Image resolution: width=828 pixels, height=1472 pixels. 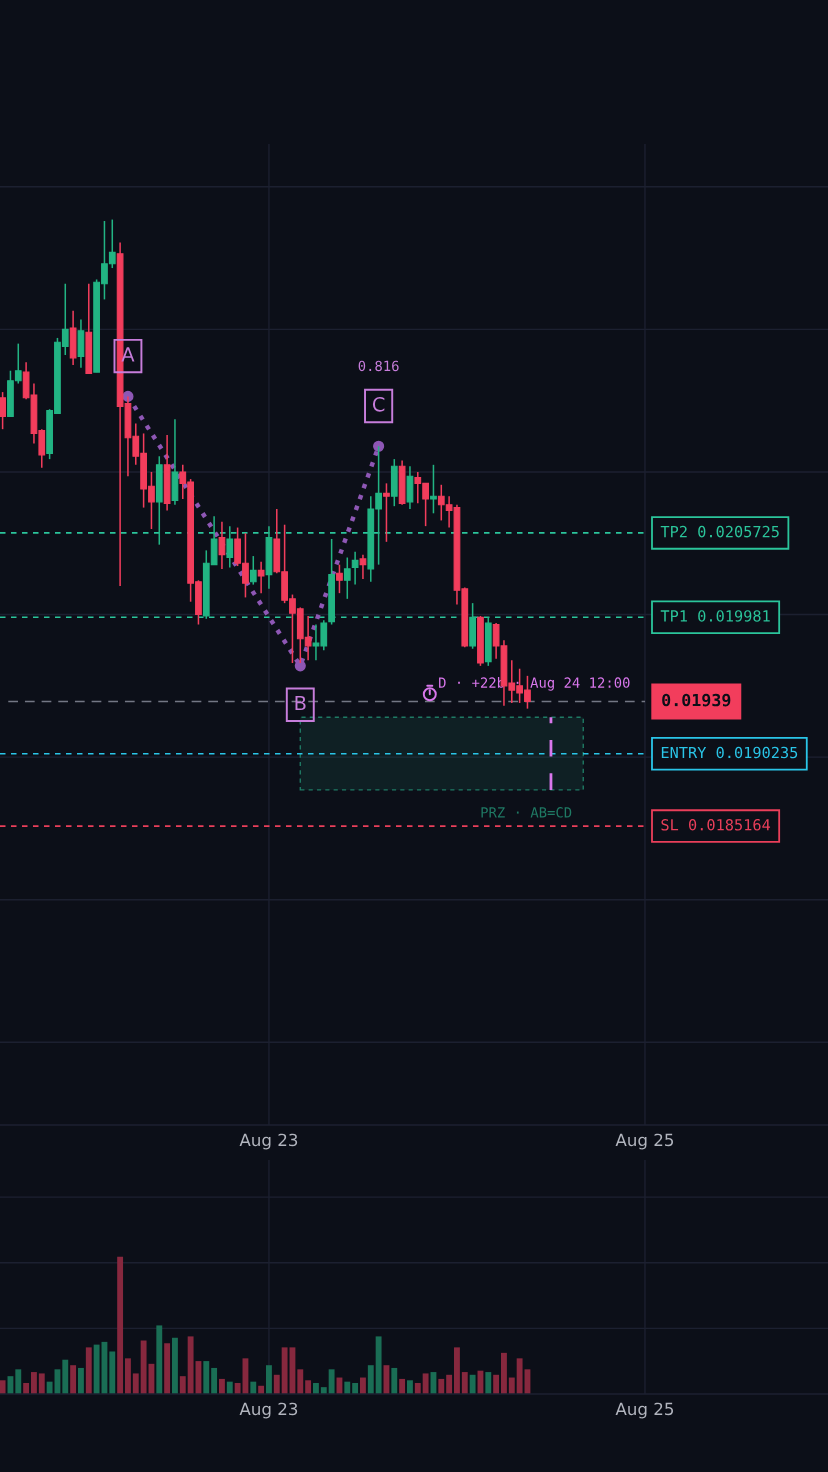 What do you see at coordinates (378, 366) in the screenshot?
I see `annotation: 0.816` at bounding box center [378, 366].